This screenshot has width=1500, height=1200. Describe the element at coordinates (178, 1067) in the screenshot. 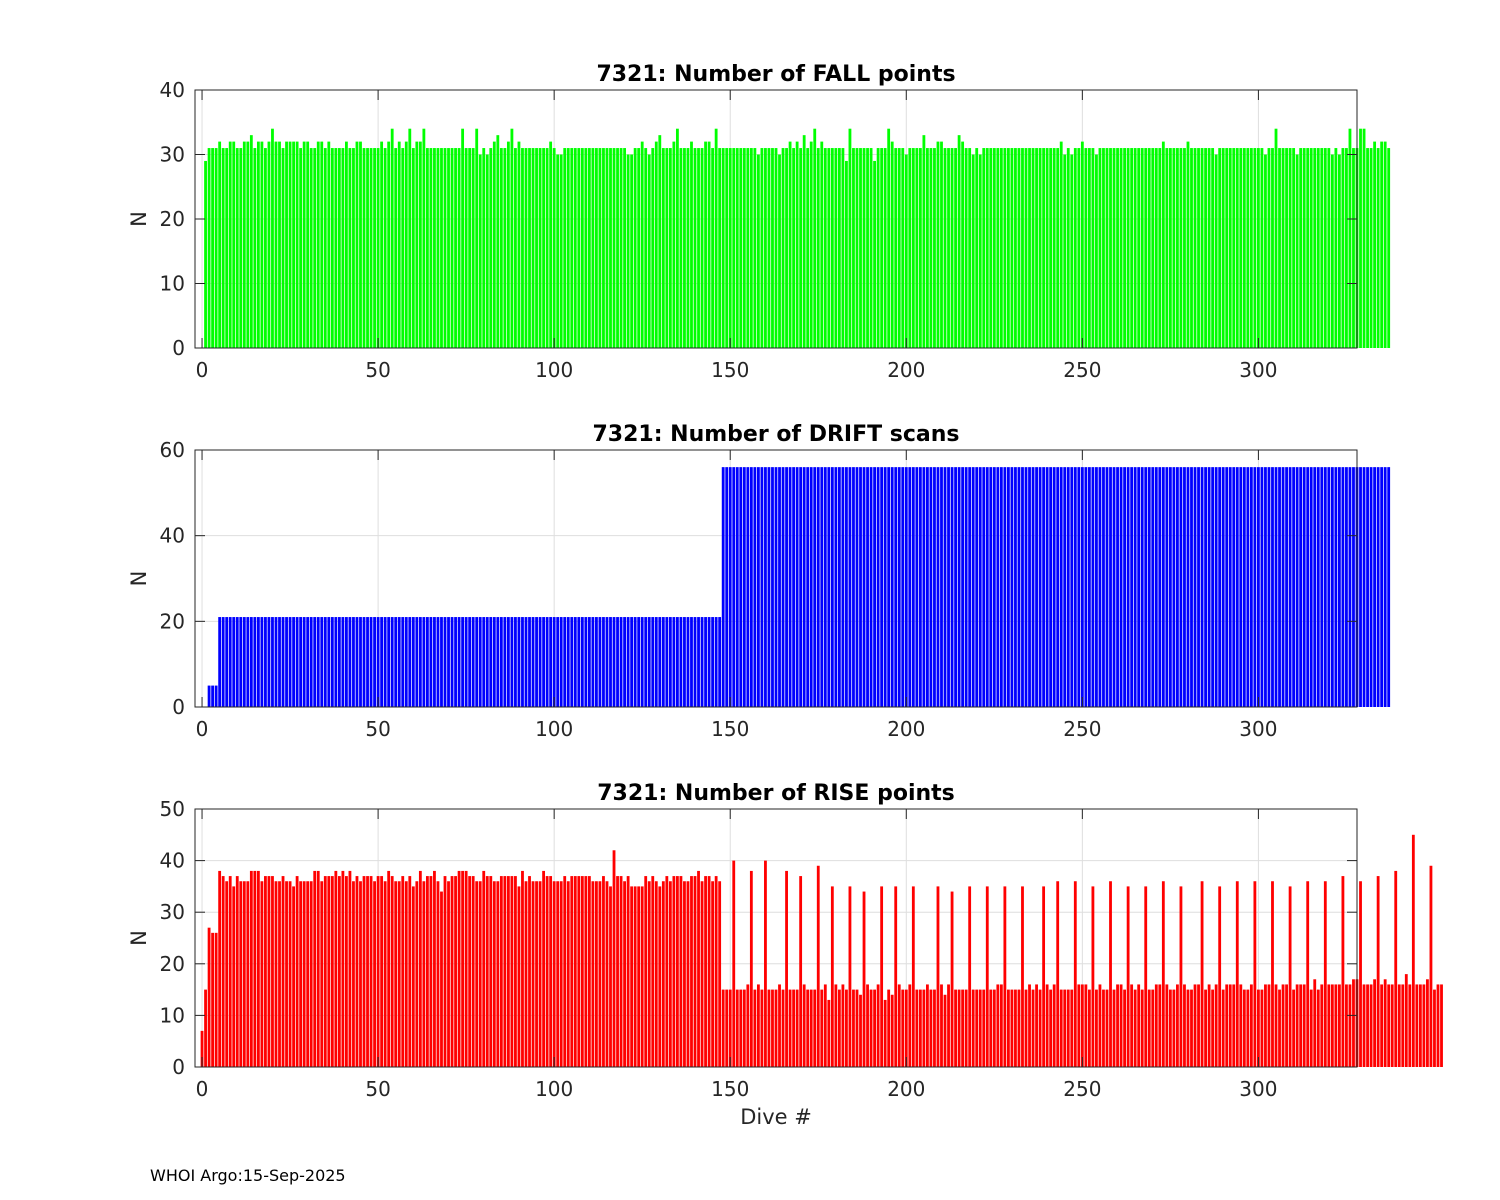

I see `y-tick-label: 0` at that location.